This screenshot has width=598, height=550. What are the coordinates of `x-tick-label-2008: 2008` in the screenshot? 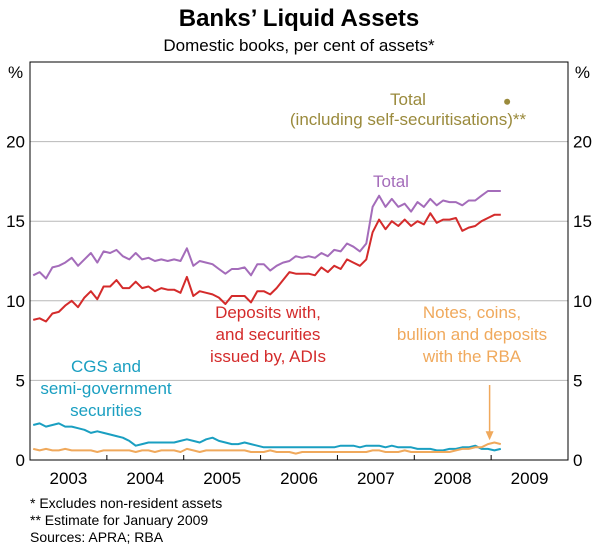 It's located at (453, 478).